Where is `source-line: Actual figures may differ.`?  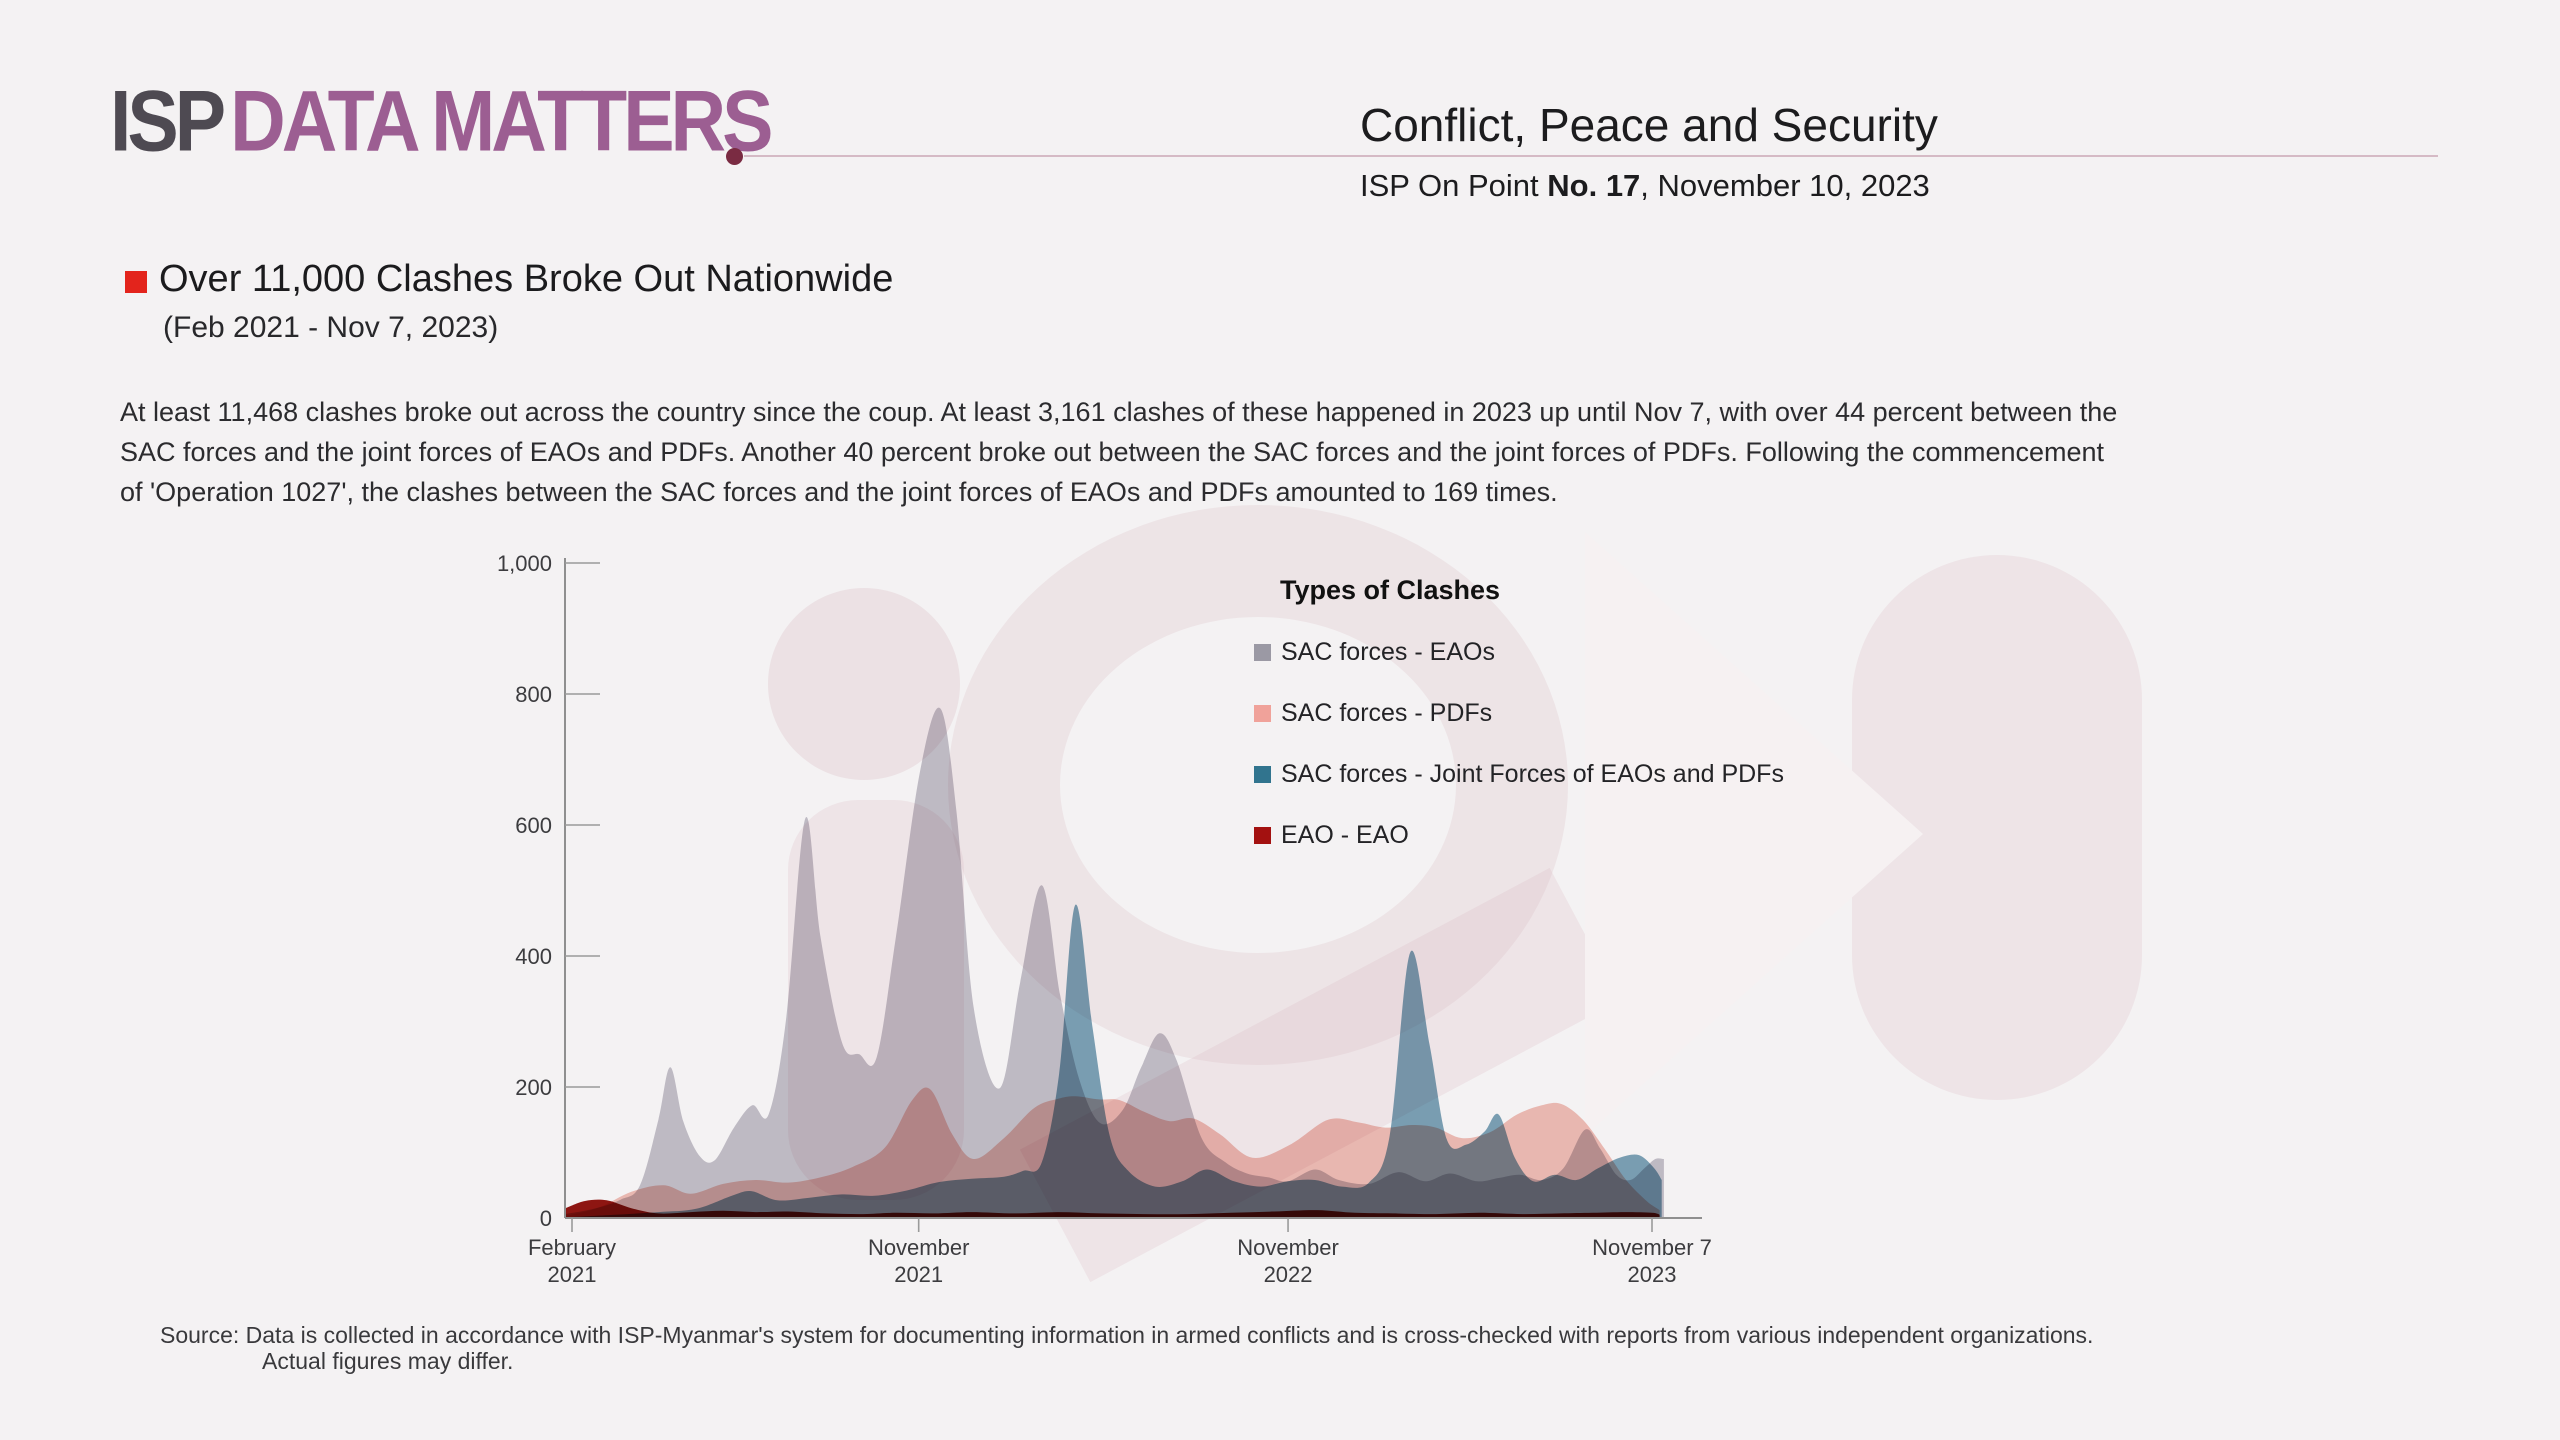
source-line: Actual figures may differ. is located at coordinates (388, 1361).